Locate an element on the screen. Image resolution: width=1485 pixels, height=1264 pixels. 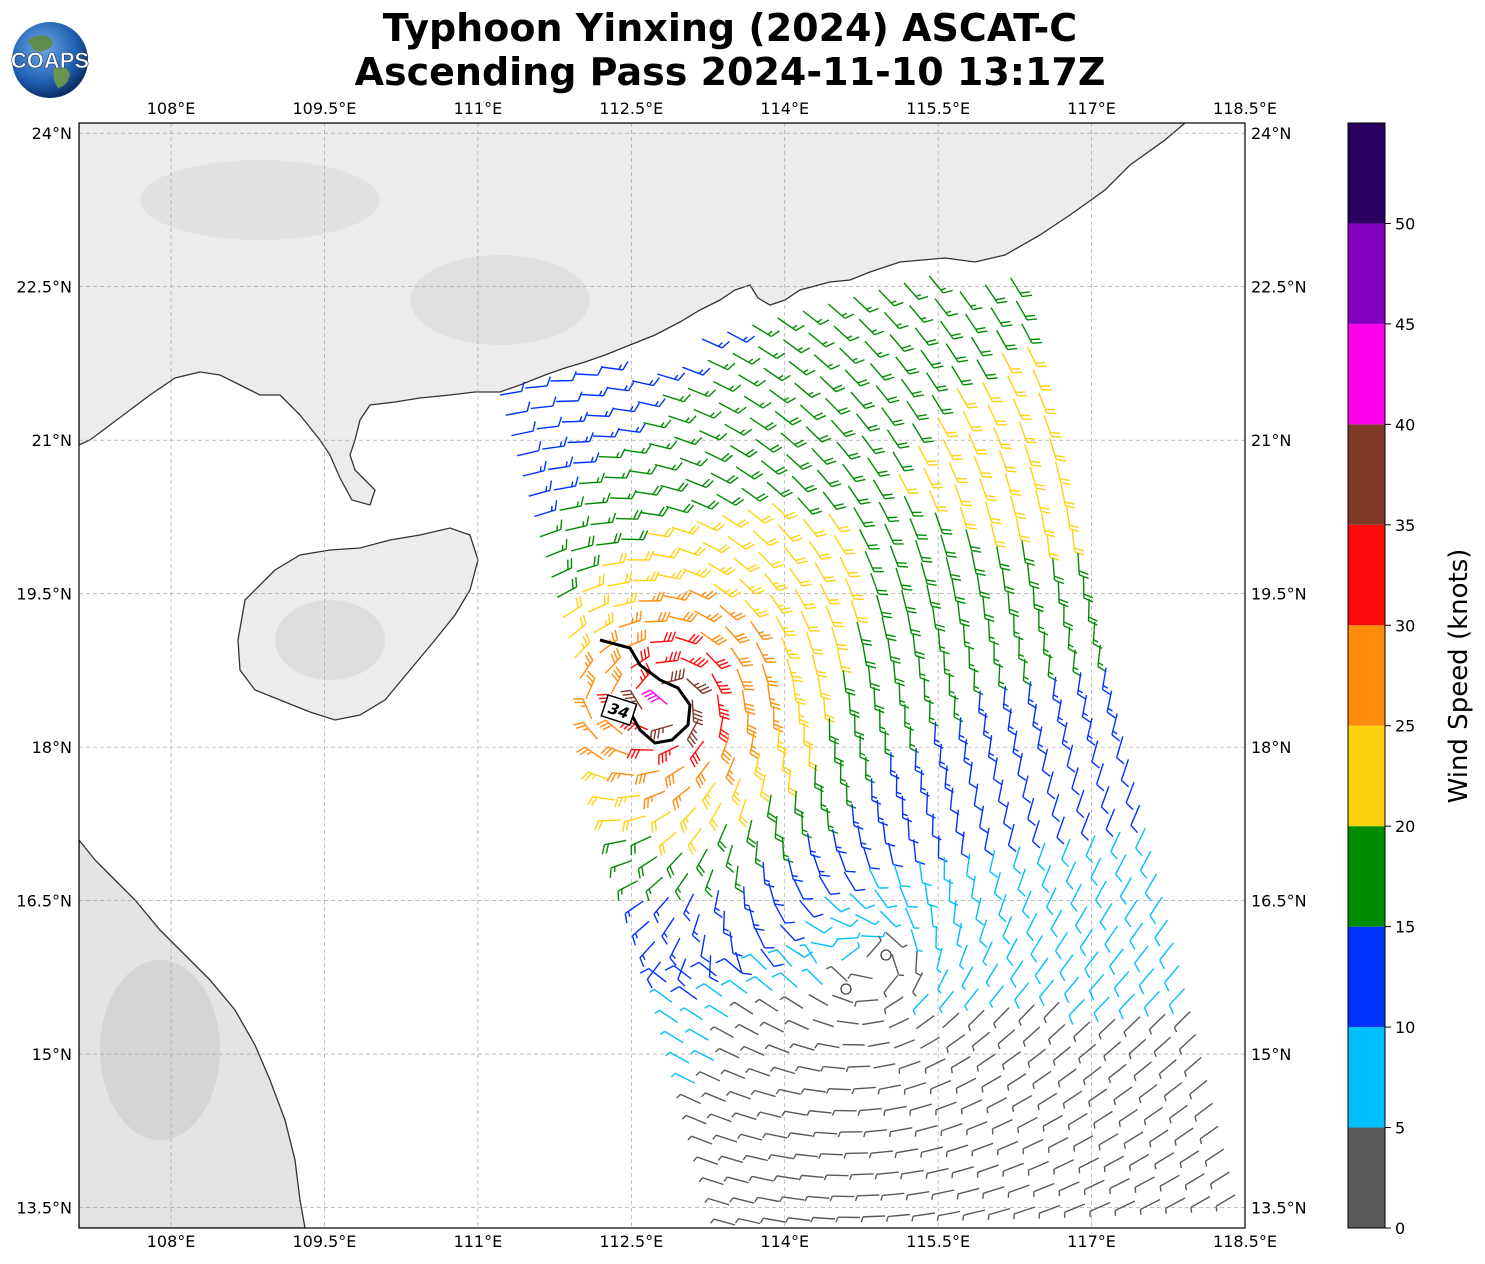
wind-radius-label-box: 34 is located at coordinates (619, 710).